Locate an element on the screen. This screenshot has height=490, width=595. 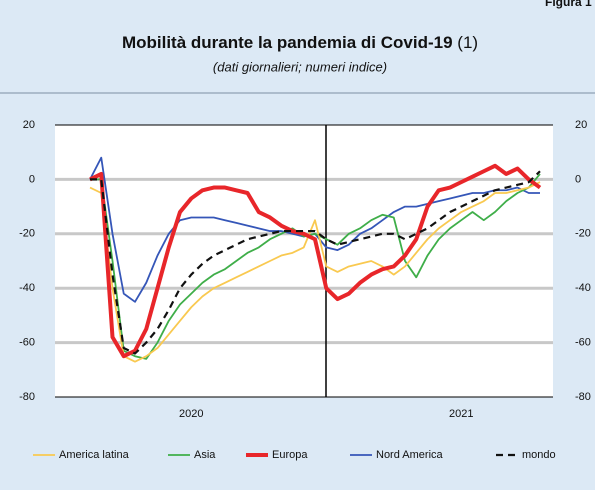
legend-label: Asia is located at coordinates (205, 455).